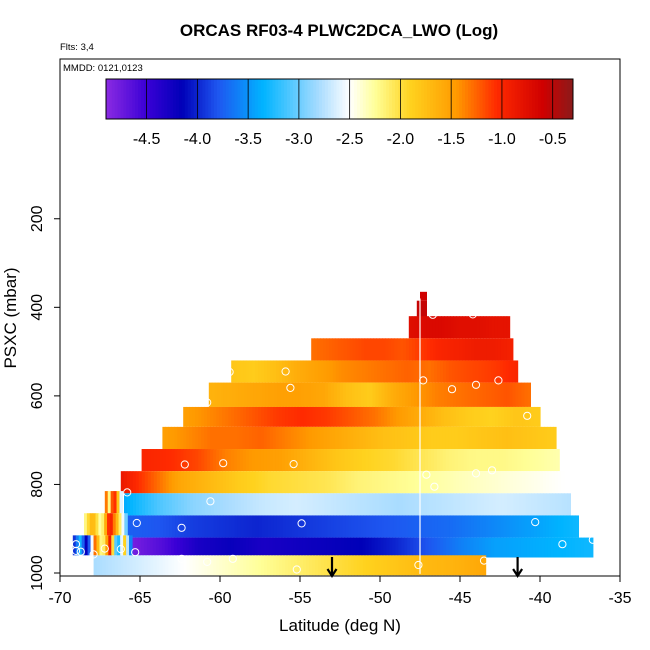 The width and height of the screenshot is (650, 650). Describe the element at coordinates (401, 139) in the screenshot. I see `colorbar-tick-label: -2.0` at that location.